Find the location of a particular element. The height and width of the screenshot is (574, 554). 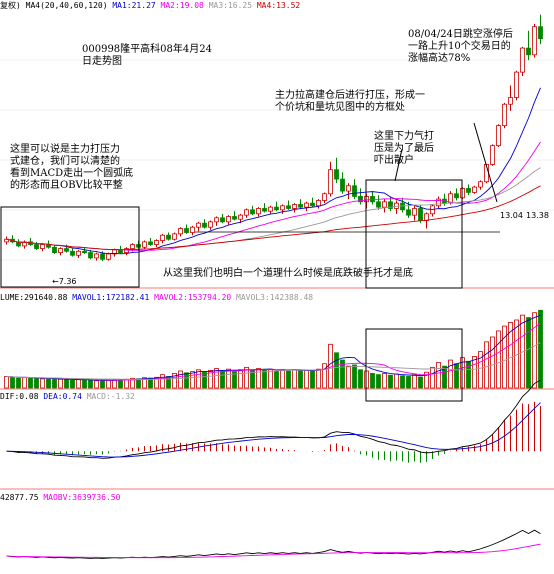

pointer-to-pit is located at coordinates (398, 165).